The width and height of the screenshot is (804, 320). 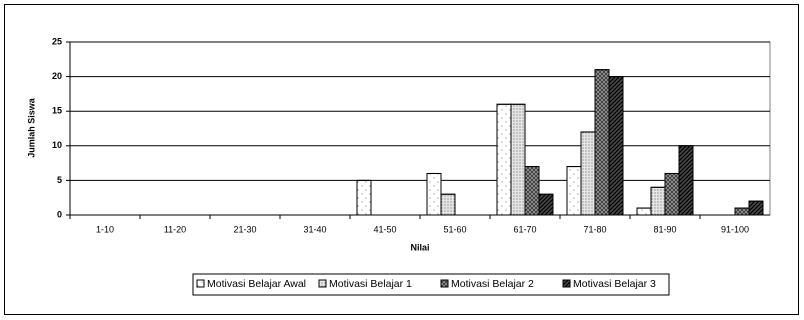 I want to click on y-tick-label: 10, so click(x=57, y=145).